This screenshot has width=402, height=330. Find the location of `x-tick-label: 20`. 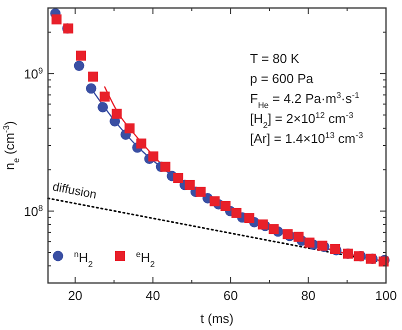

x-tick-label: 20 is located at coordinates (75, 295).